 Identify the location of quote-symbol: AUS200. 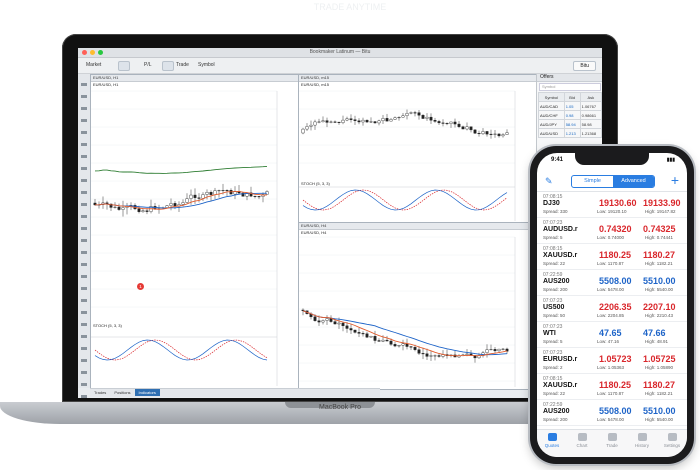
(556, 411).